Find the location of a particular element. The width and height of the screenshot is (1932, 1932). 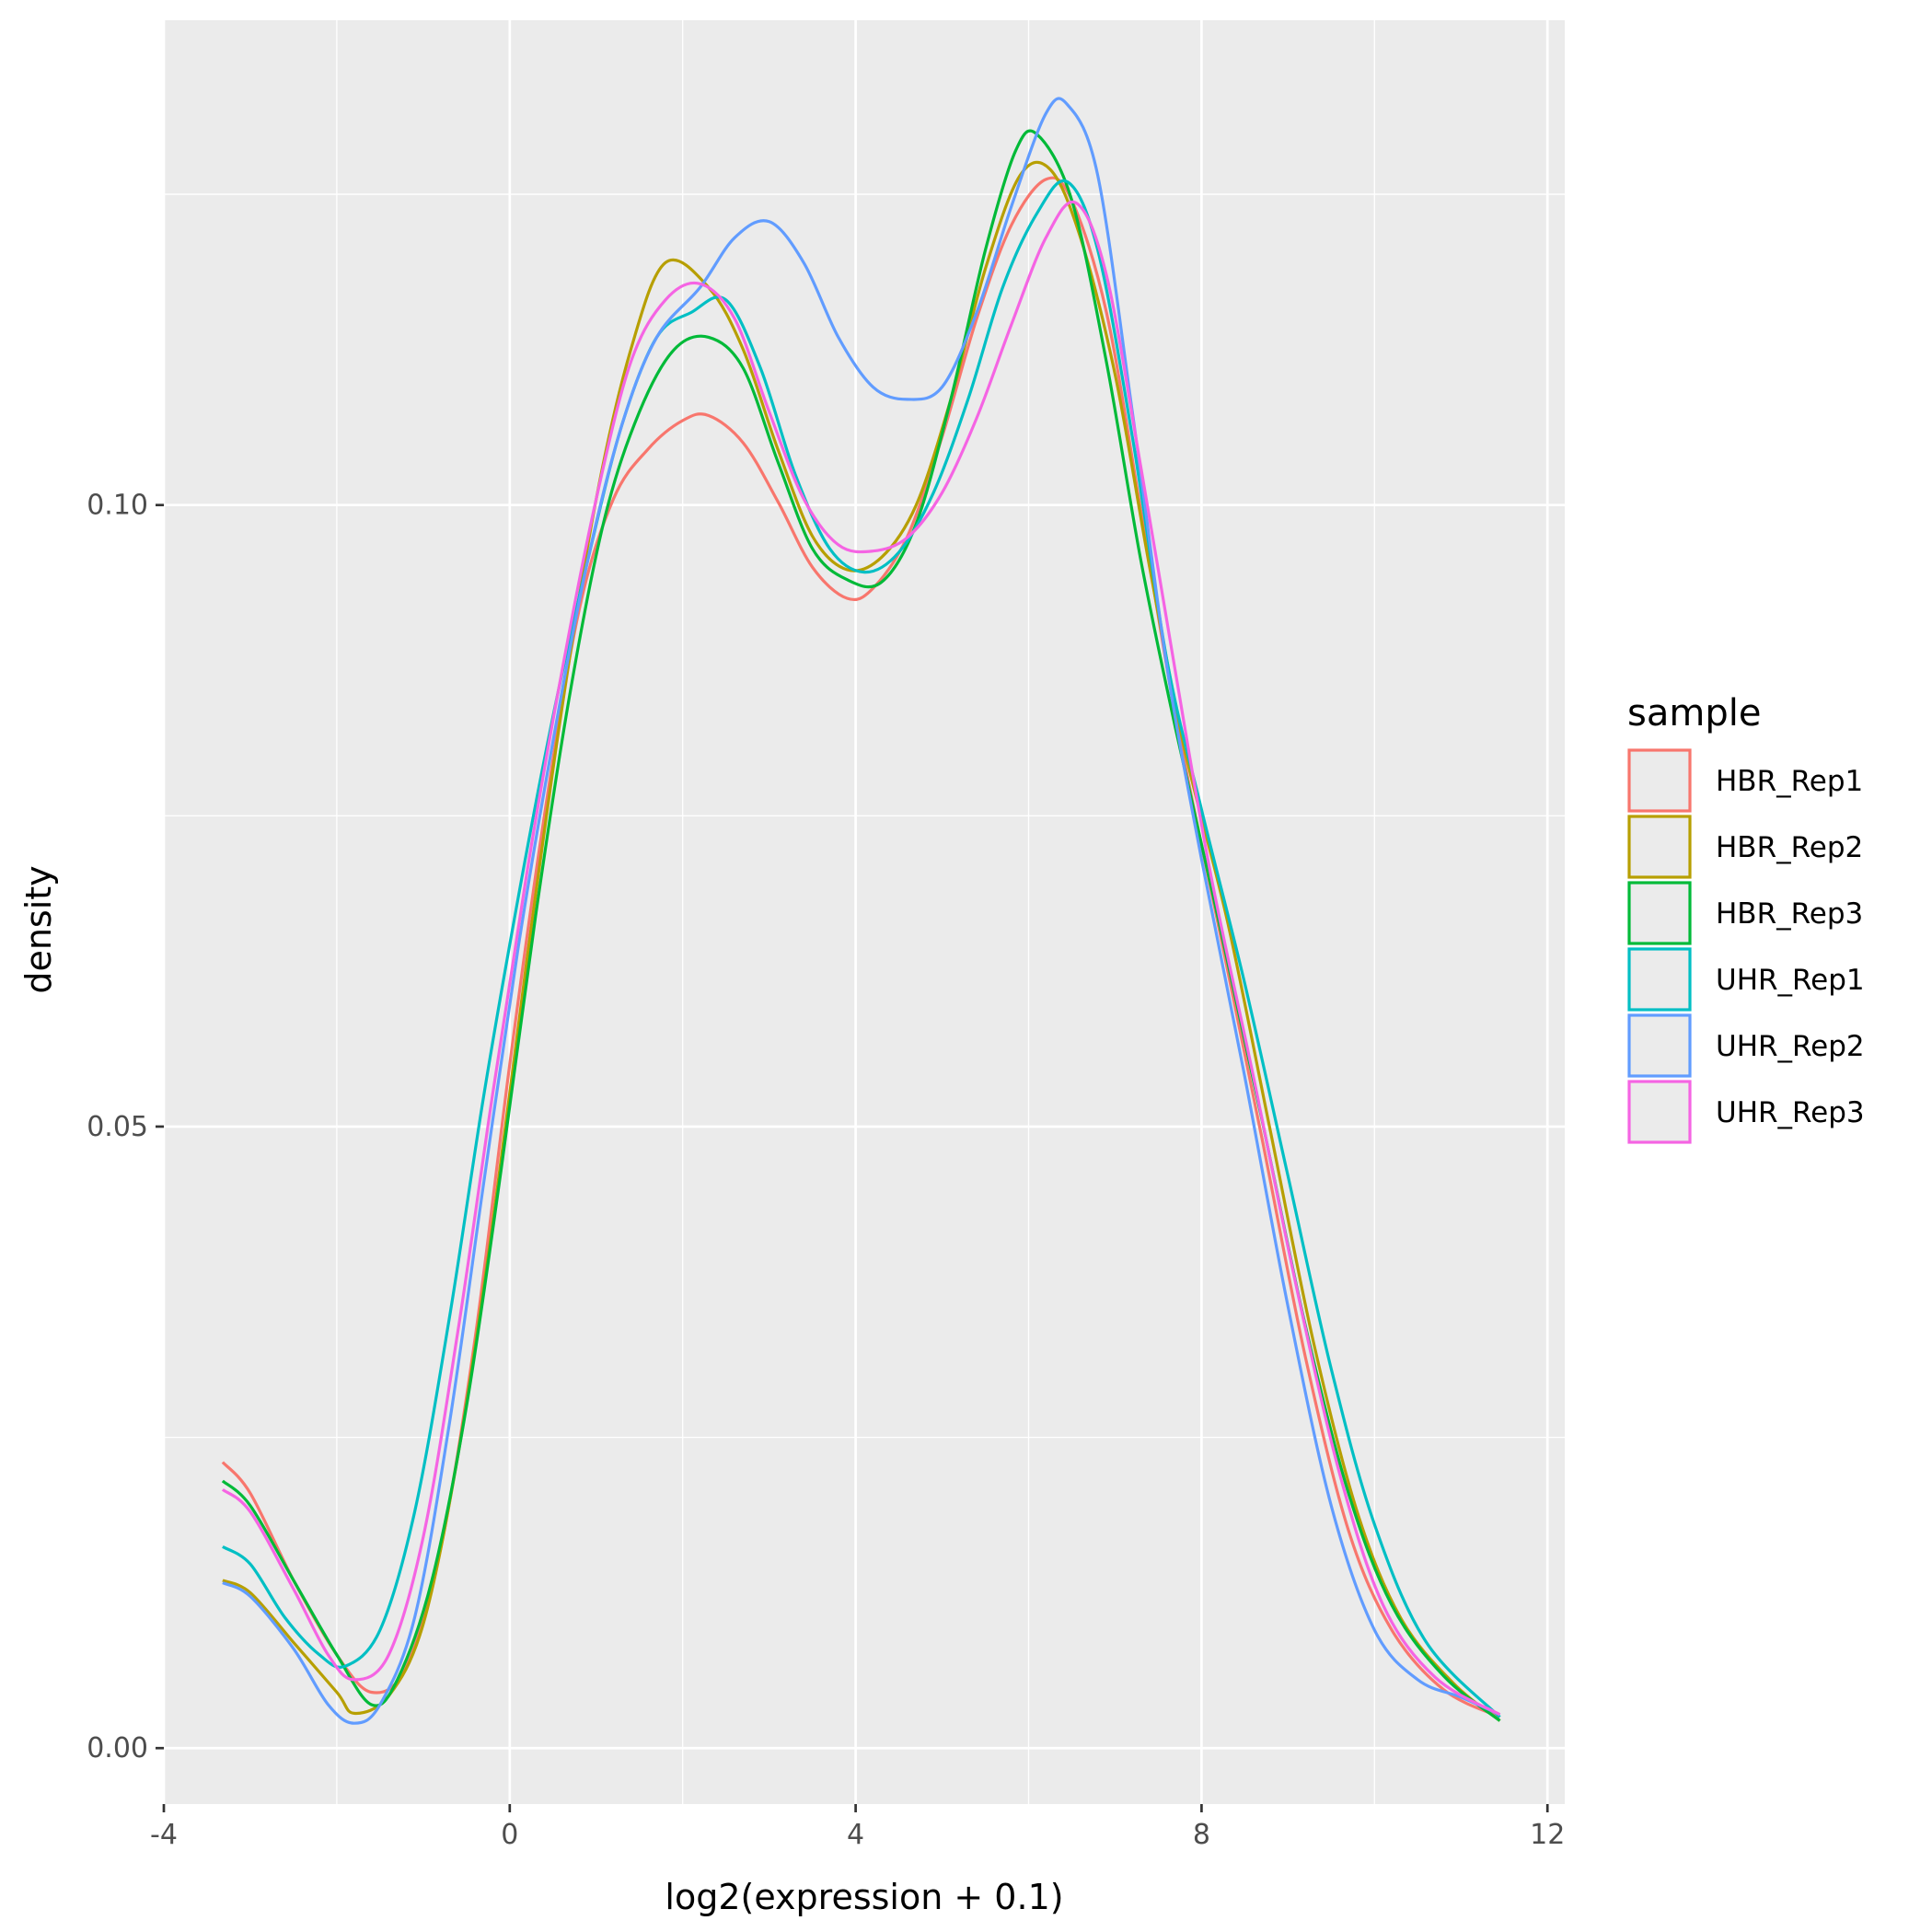

legend-key-hbr-rep3 is located at coordinates (1660, 913).